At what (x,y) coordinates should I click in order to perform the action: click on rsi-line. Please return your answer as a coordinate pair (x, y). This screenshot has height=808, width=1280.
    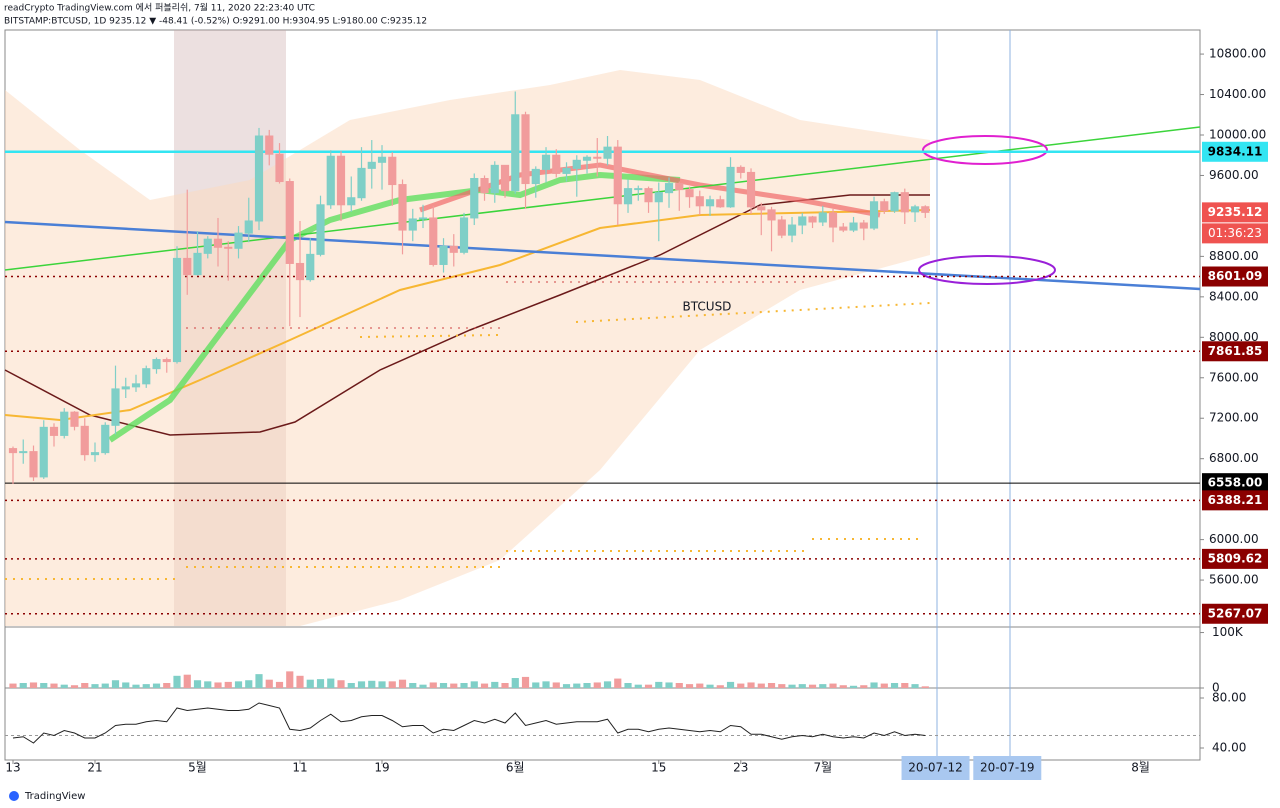
    Looking at the image, I should click on (469, 723).